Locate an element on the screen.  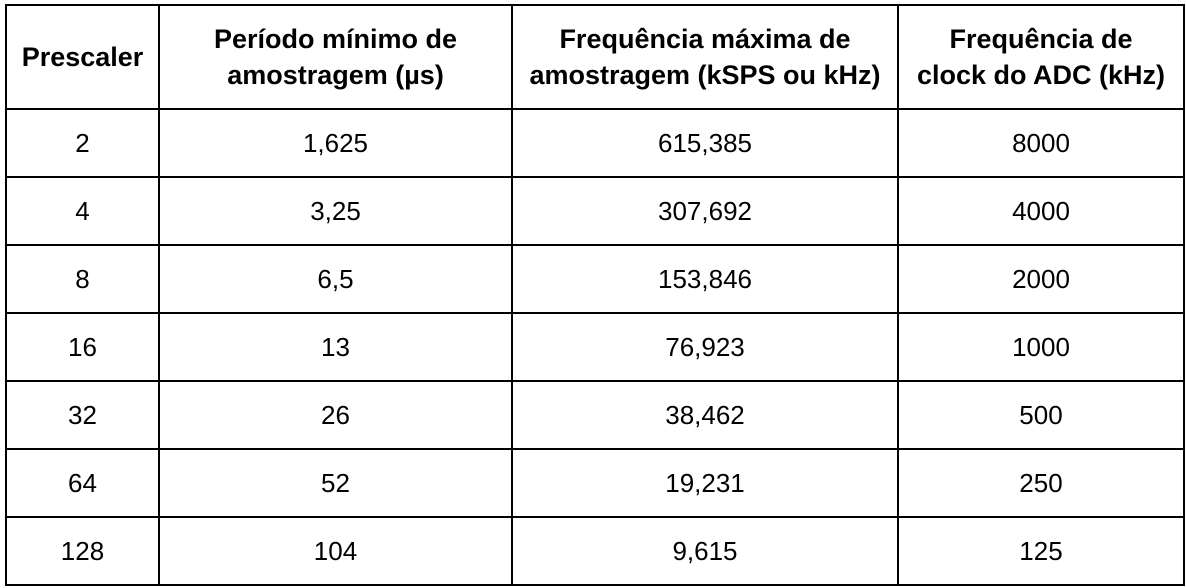
cell-prescaler: 32 is located at coordinates (82, 415).